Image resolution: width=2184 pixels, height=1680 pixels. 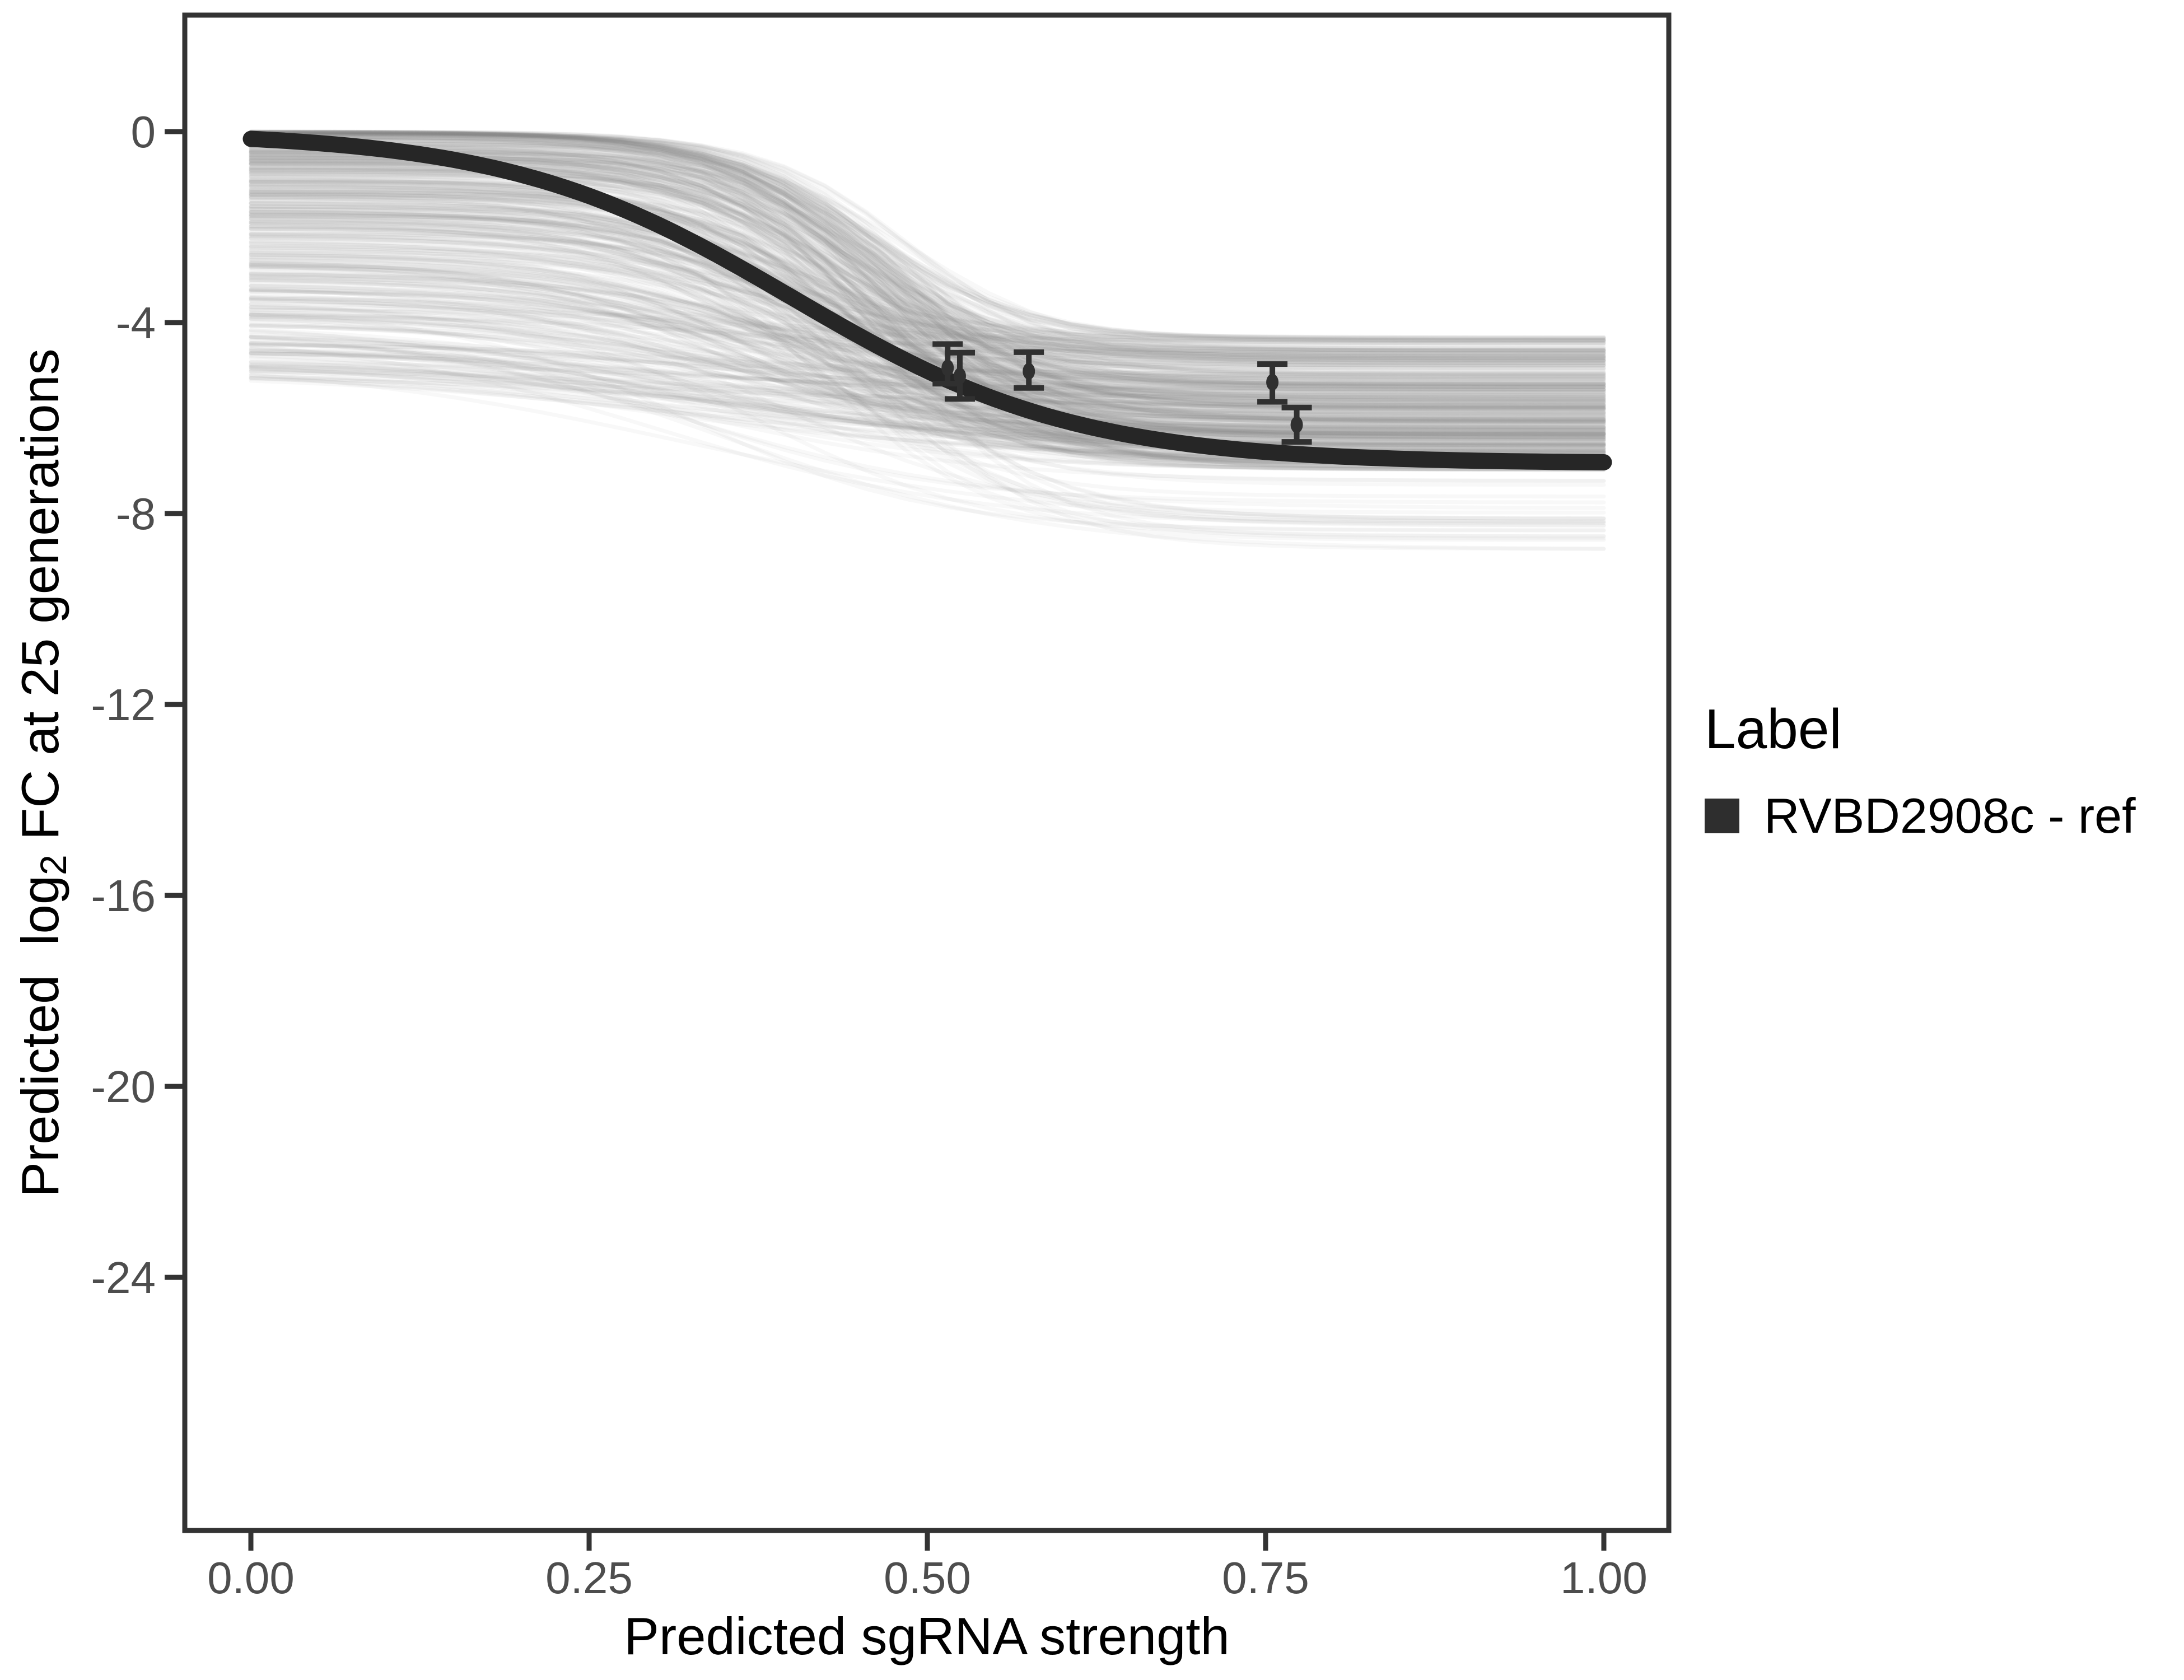 What do you see at coordinates (1604, 1578) in the screenshot?
I see `x-tick-label: 1.00` at bounding box center [1604, 1578].